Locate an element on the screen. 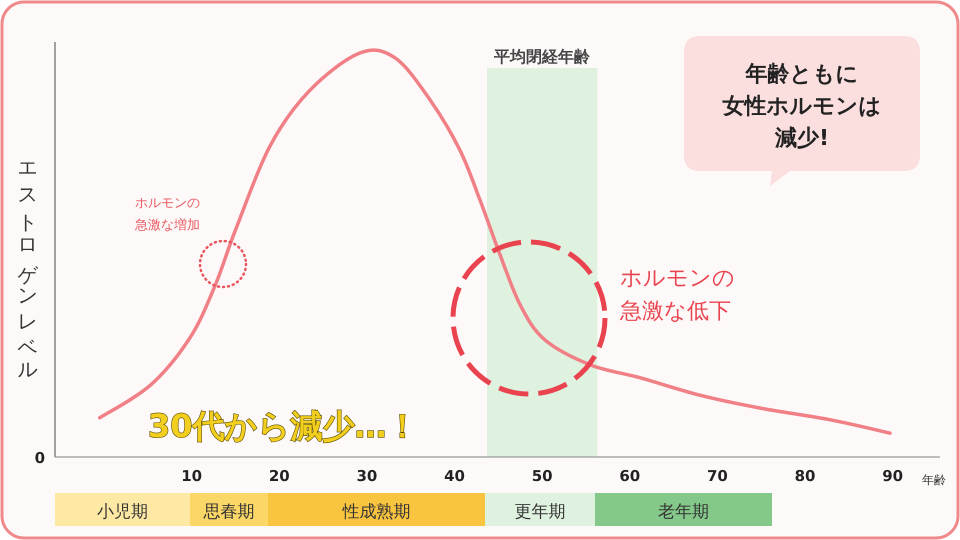  category-label: 老年期 is located at coordinates (683, 512).